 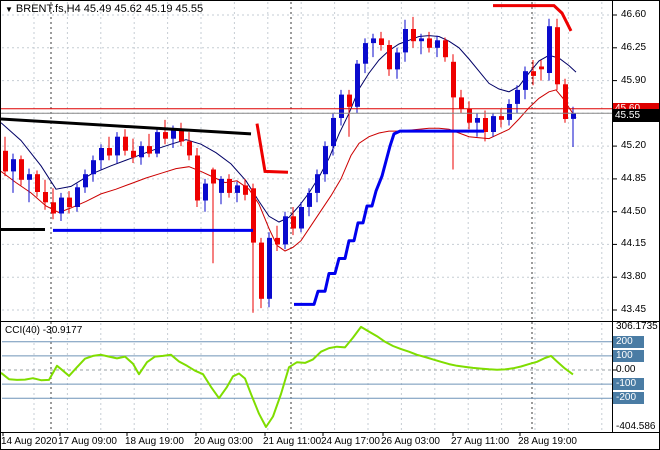 I want to click on time-axis-label: 21 Aug 11:00, so click(x=292, y=441).